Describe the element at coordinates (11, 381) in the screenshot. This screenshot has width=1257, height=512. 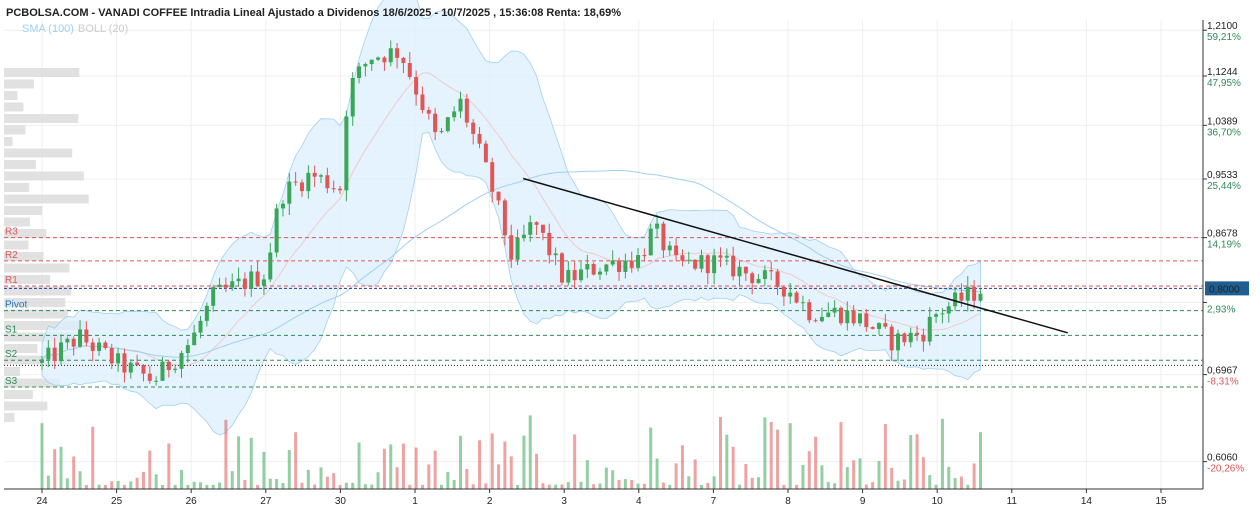
I see `level-label-s3: S3` at that location.